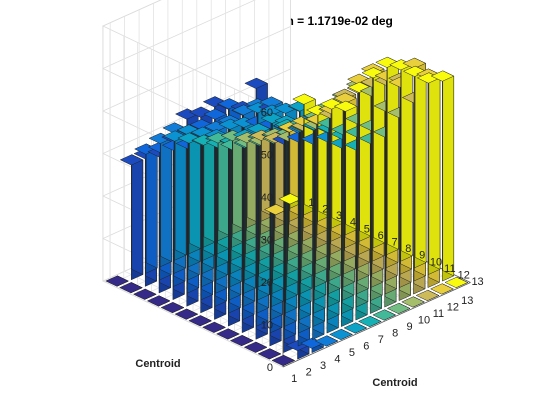 The width and height of the screenshot is (560, 420). What do you see at coordinates (438, 314) in the screenshot?
I see `x-tick-label: 11` at bounding box center [438, 314].